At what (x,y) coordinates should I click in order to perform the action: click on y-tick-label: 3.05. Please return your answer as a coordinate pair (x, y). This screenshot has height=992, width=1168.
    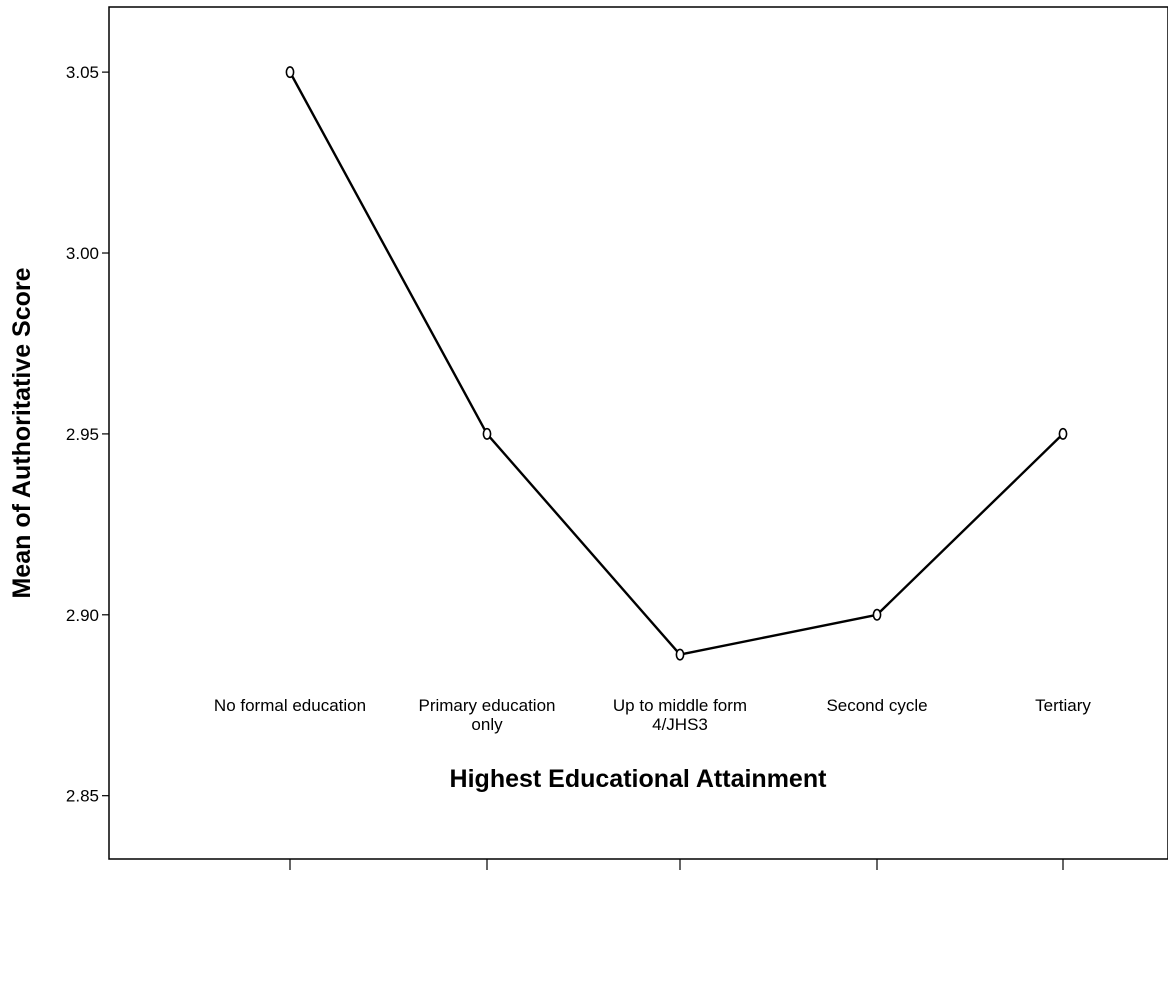
    Looking at the image, I should click on (82, 72).